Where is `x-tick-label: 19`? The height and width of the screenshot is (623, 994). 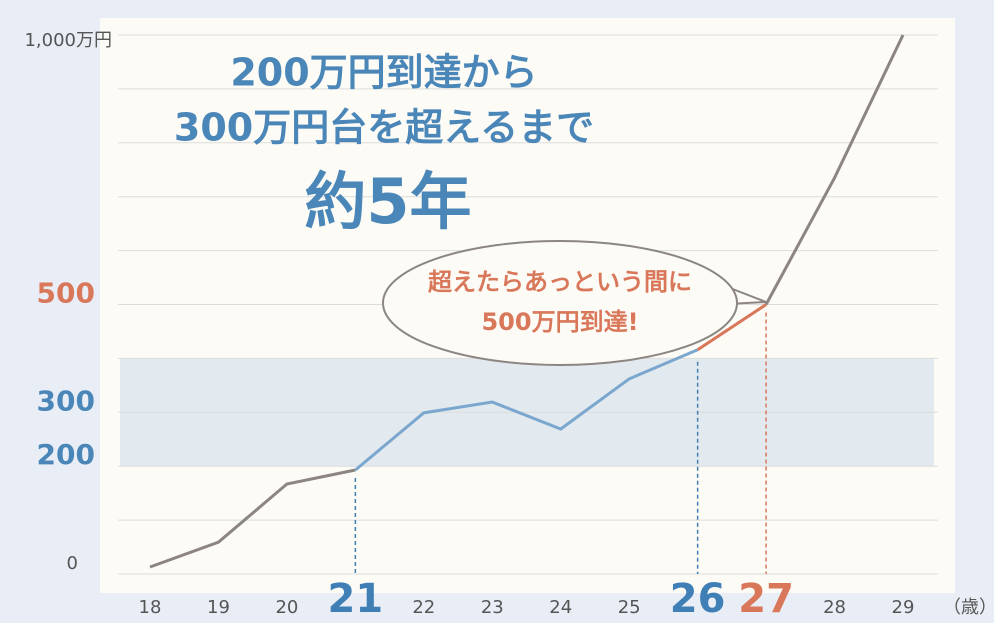 x-tick-label: 19 is located at coordinates (218, 607).